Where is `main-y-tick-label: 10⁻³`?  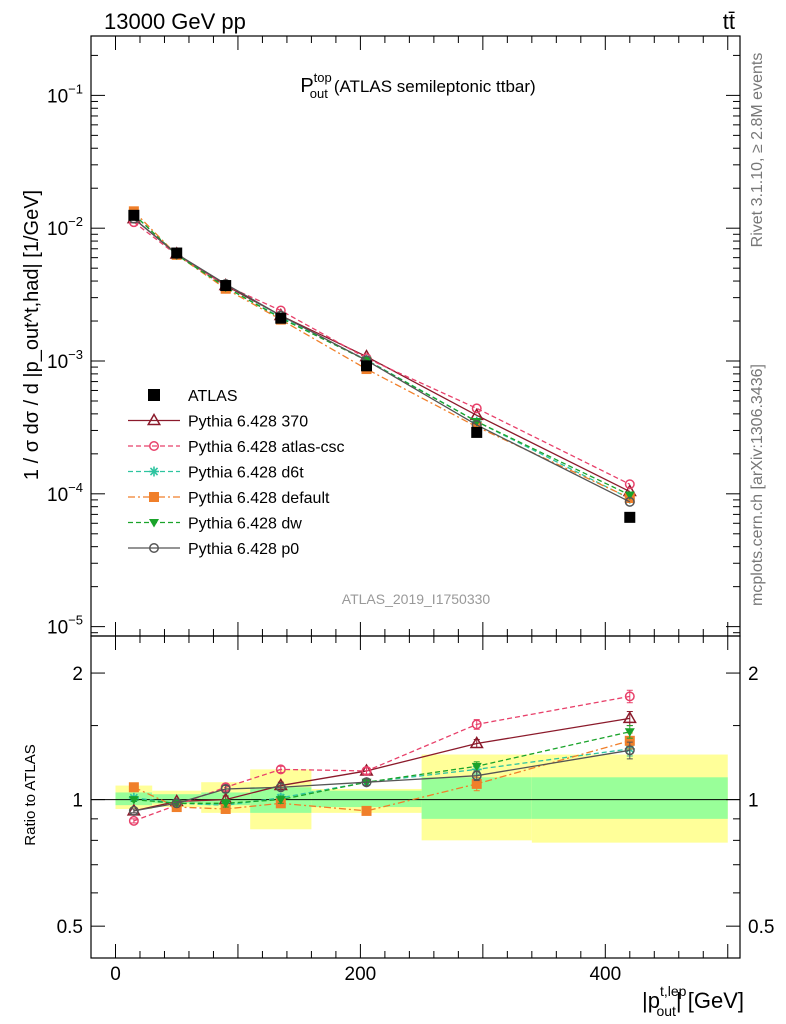
main-y-tick-label: 10⁻³ is located at coordinates (65, 360).